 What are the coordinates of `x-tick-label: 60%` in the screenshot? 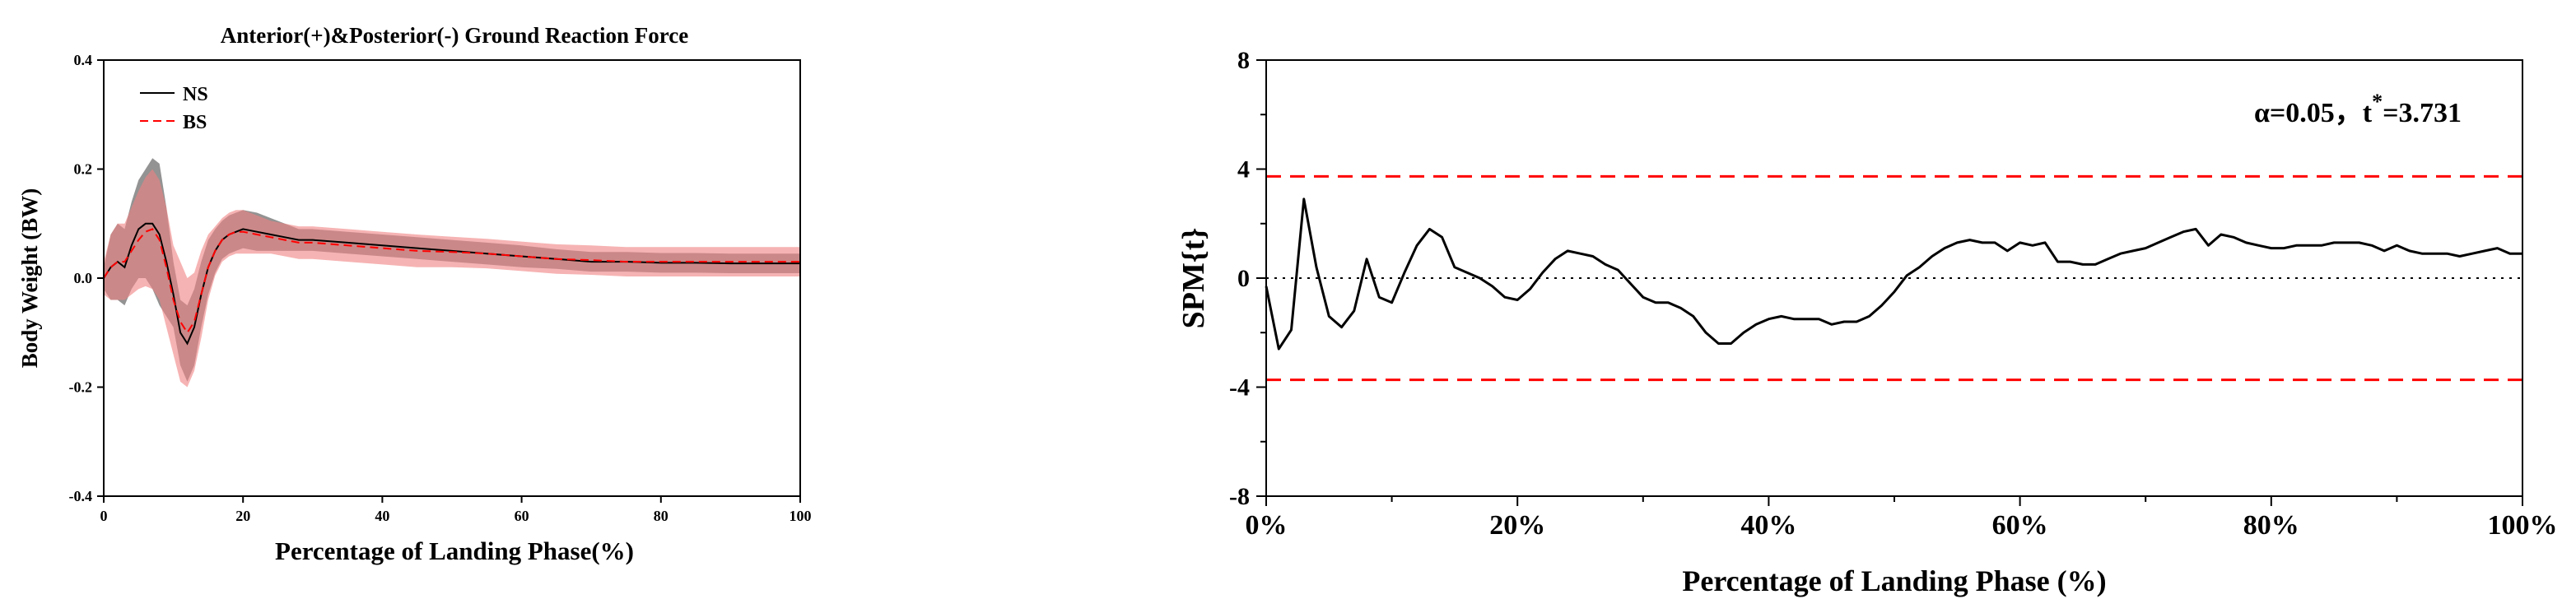 It's located at (2020, 525).